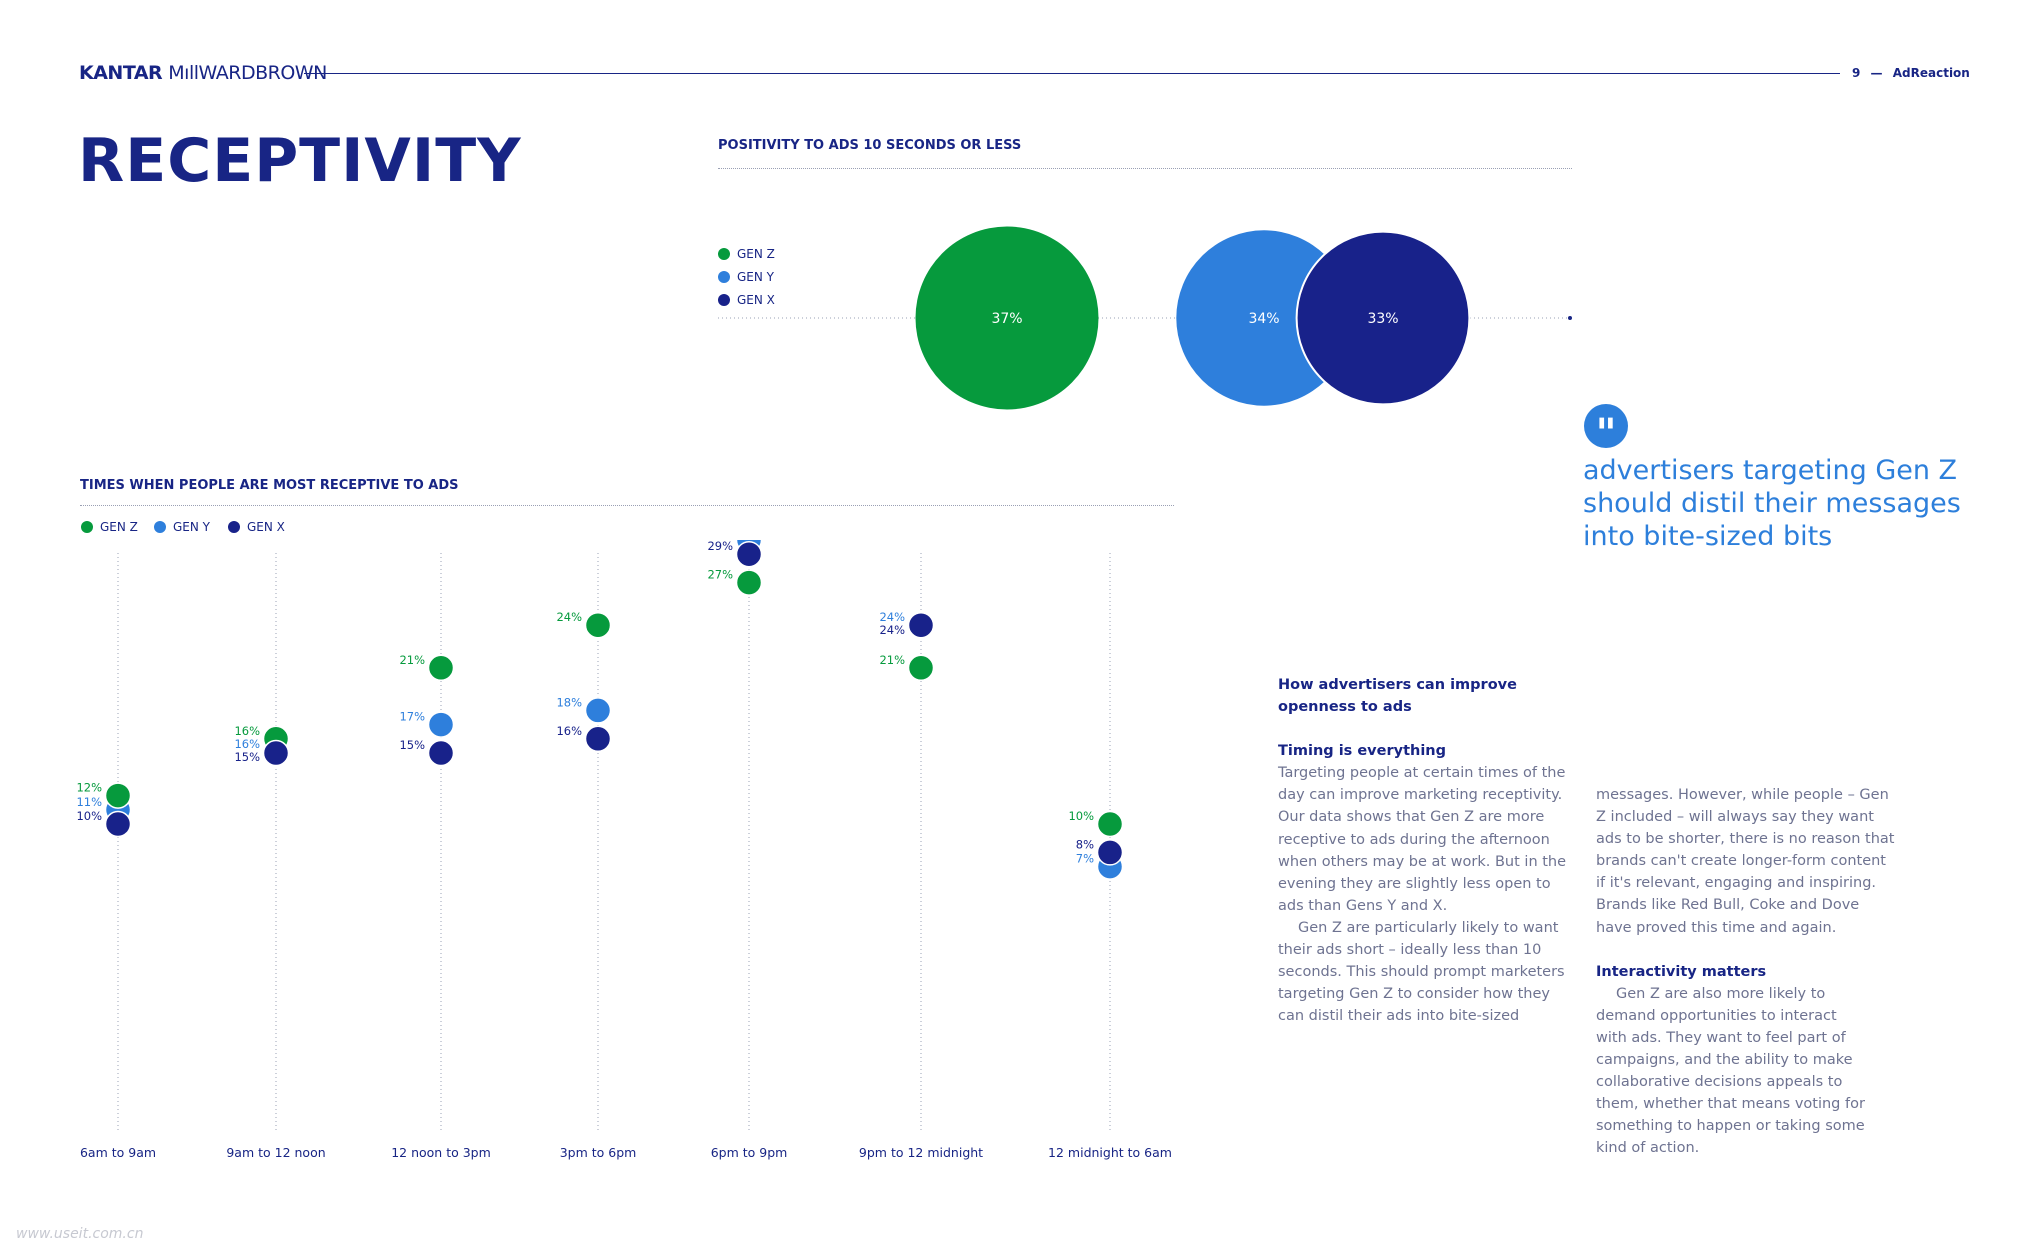  I want to click on value-label-gen-x-5: 29%, so click(720, 546).